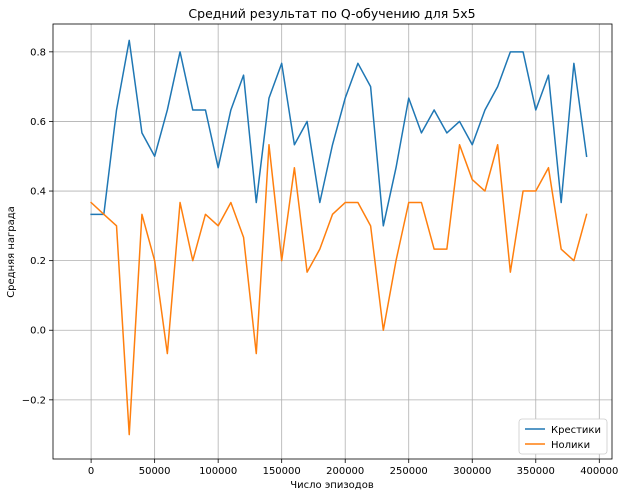 Image resolution: width=624 pixels, height=496 pixels. I want to click on x-axis-label: Число эпизодов, so click(332, 485).